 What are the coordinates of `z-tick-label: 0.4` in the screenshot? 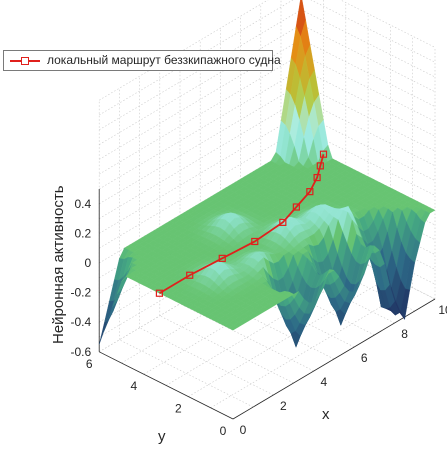 It's located at (83, 204).